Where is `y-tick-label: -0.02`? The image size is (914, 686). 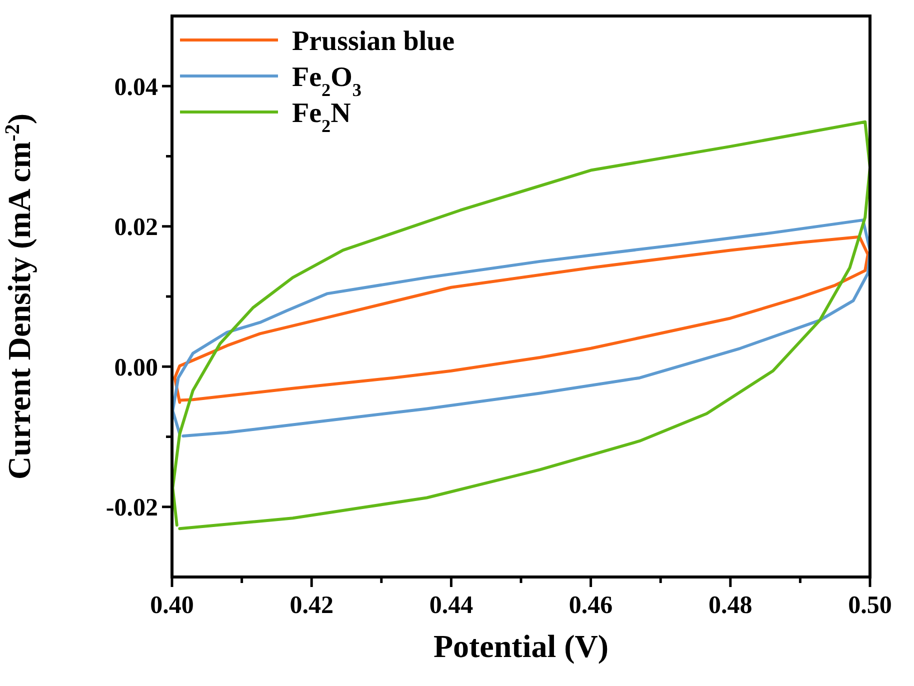 y-tick-label: -0.02 is located at coordinates (132, 508).